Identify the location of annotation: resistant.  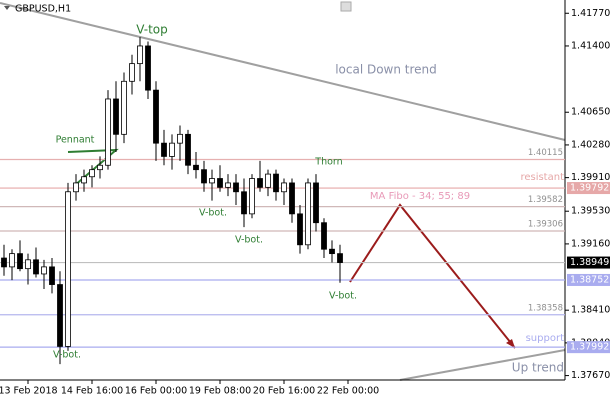
(542, 177).